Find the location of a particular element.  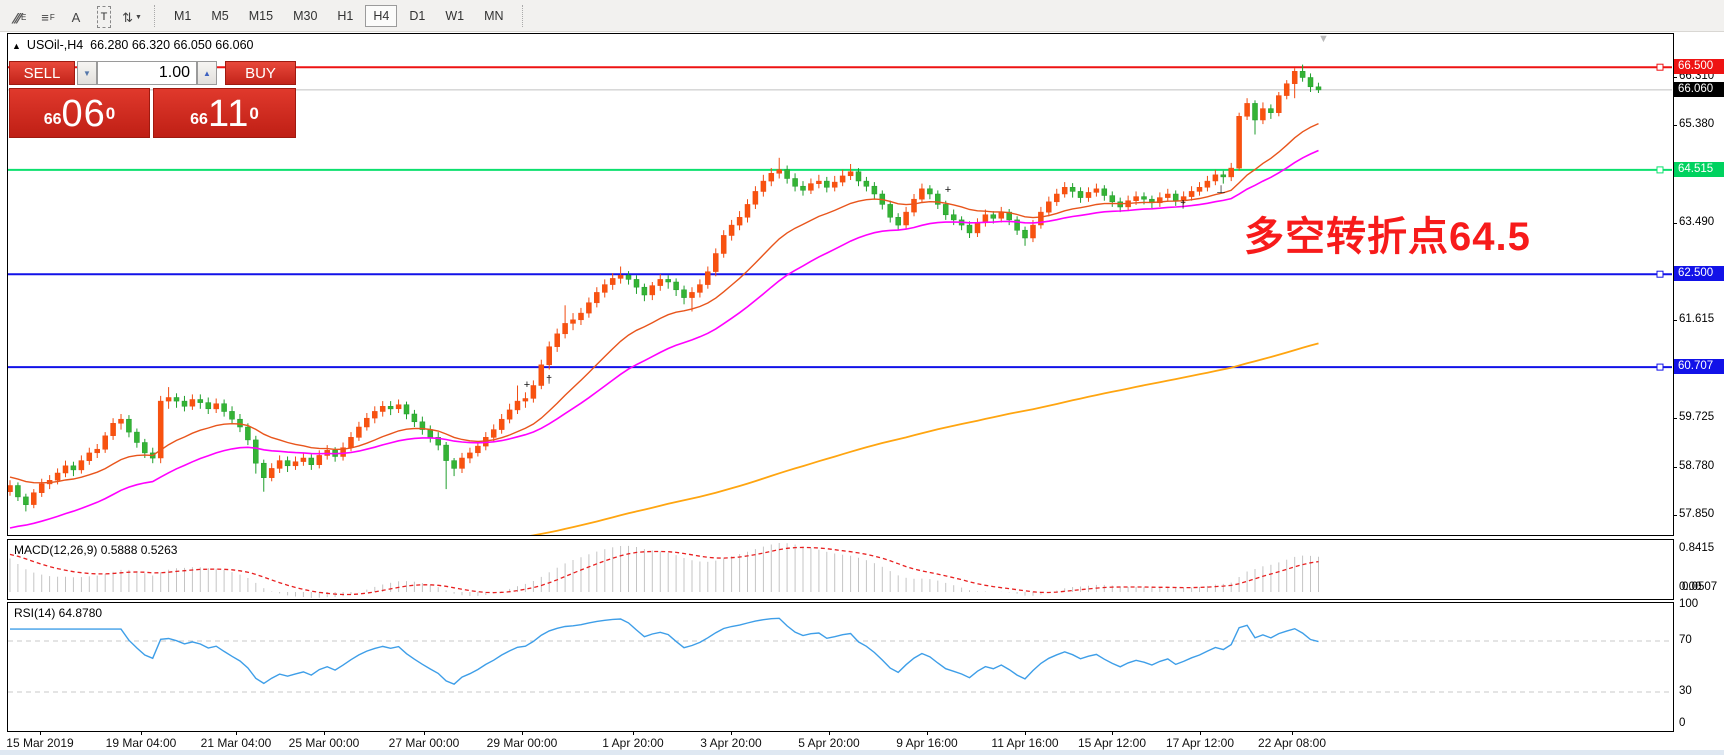

sell-price-pips: 06 is located at coordinates (83, 114).